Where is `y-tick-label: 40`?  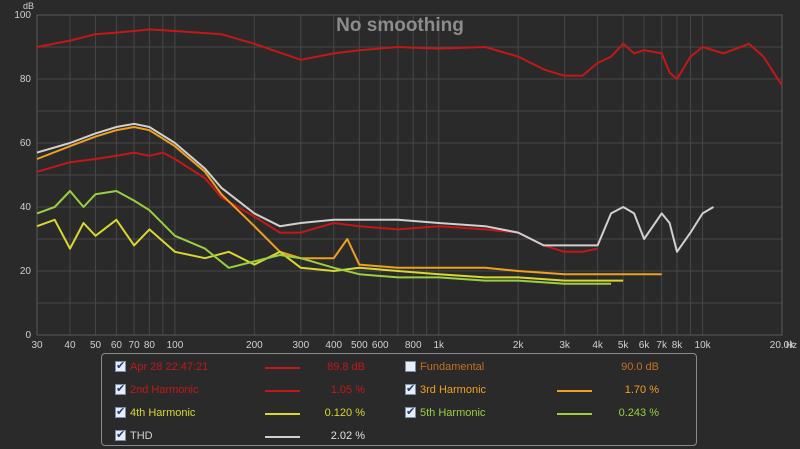 y-tick-label: 40 is located at coordinates (26, 207).